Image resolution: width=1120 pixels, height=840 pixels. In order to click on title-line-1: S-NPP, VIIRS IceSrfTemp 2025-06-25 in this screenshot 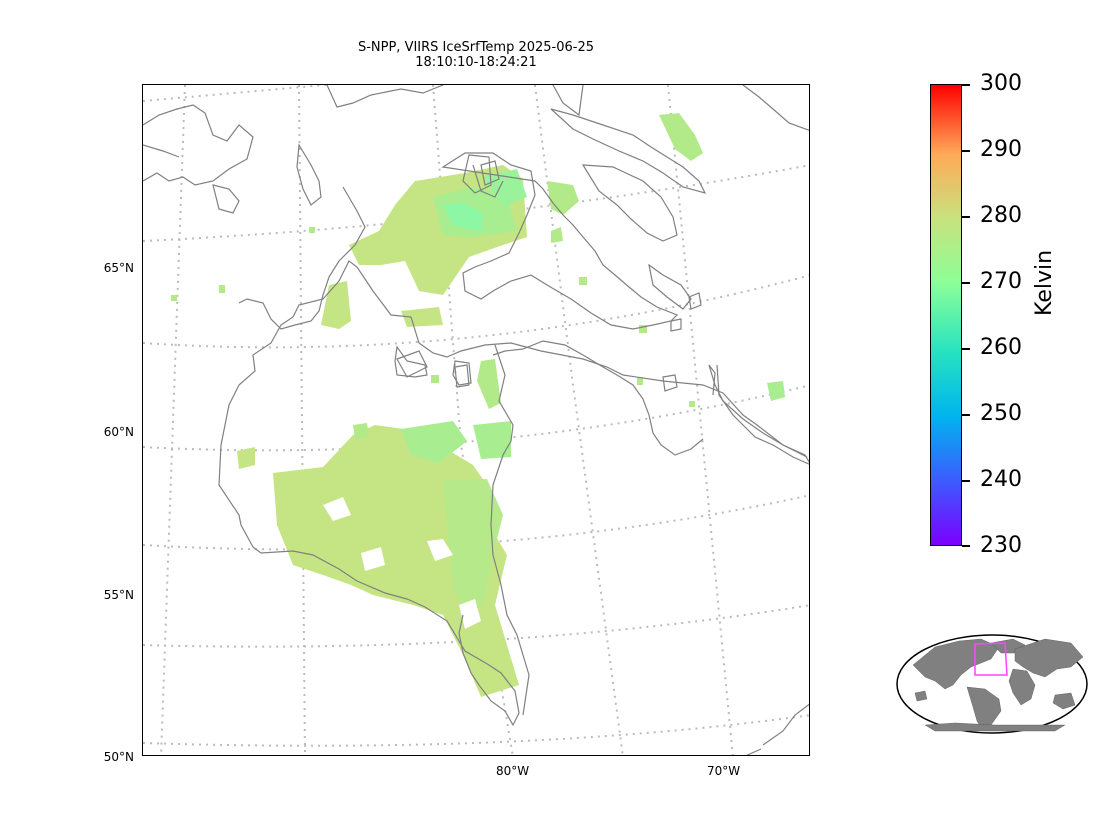, I will do `click(476, 47)`.